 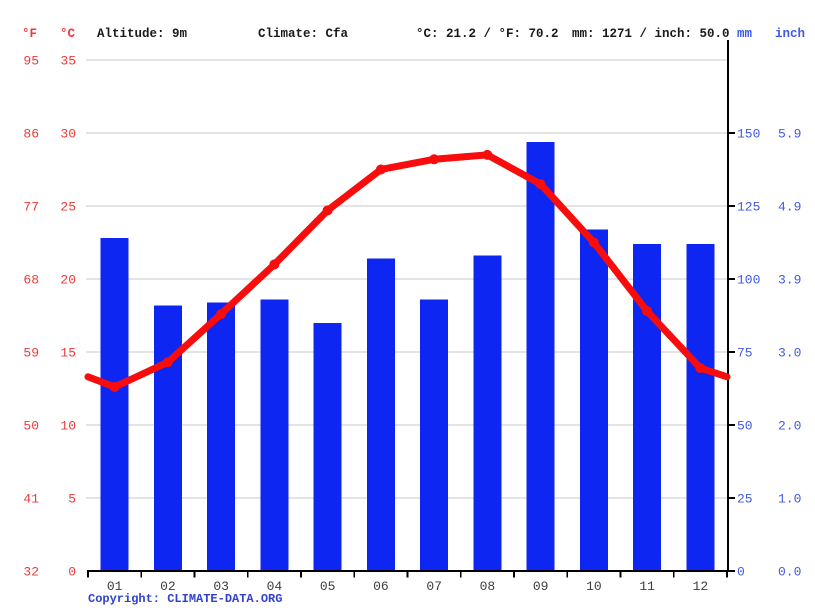 I want to click on c-tick-label: 15, so click(x=68, y=353).